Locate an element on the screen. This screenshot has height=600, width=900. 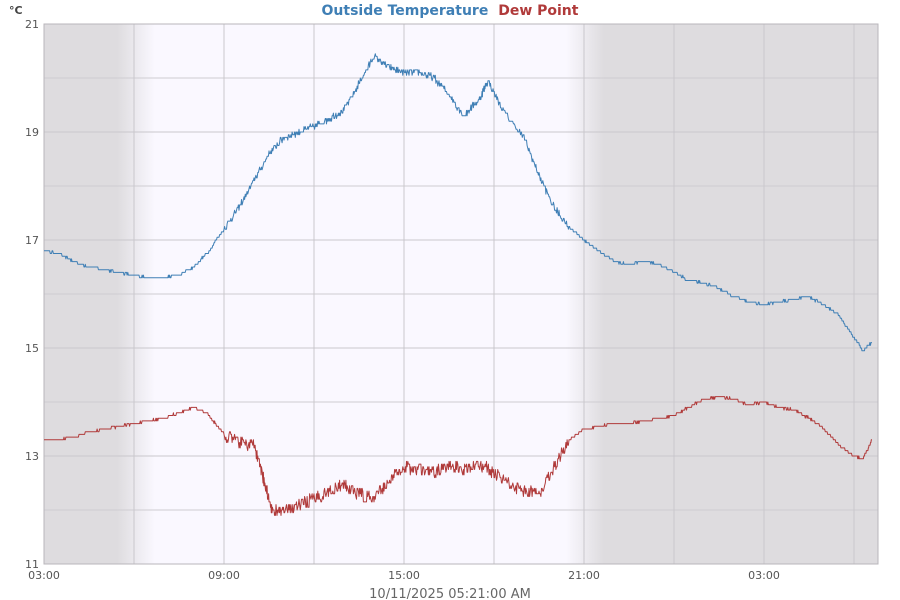
x-tick-label: 21:00 is located at coordinates (584, 575).